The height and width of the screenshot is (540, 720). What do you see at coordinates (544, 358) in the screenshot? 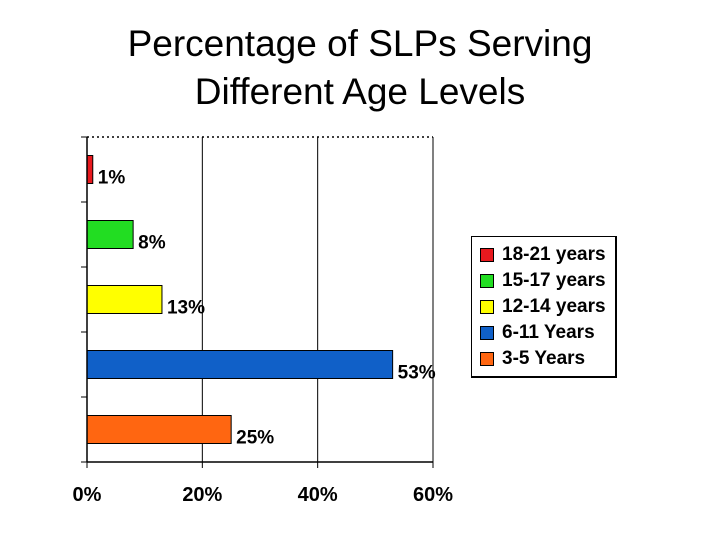
I see `legend-label: 3-5 Years` at bounding box center [544, 358].